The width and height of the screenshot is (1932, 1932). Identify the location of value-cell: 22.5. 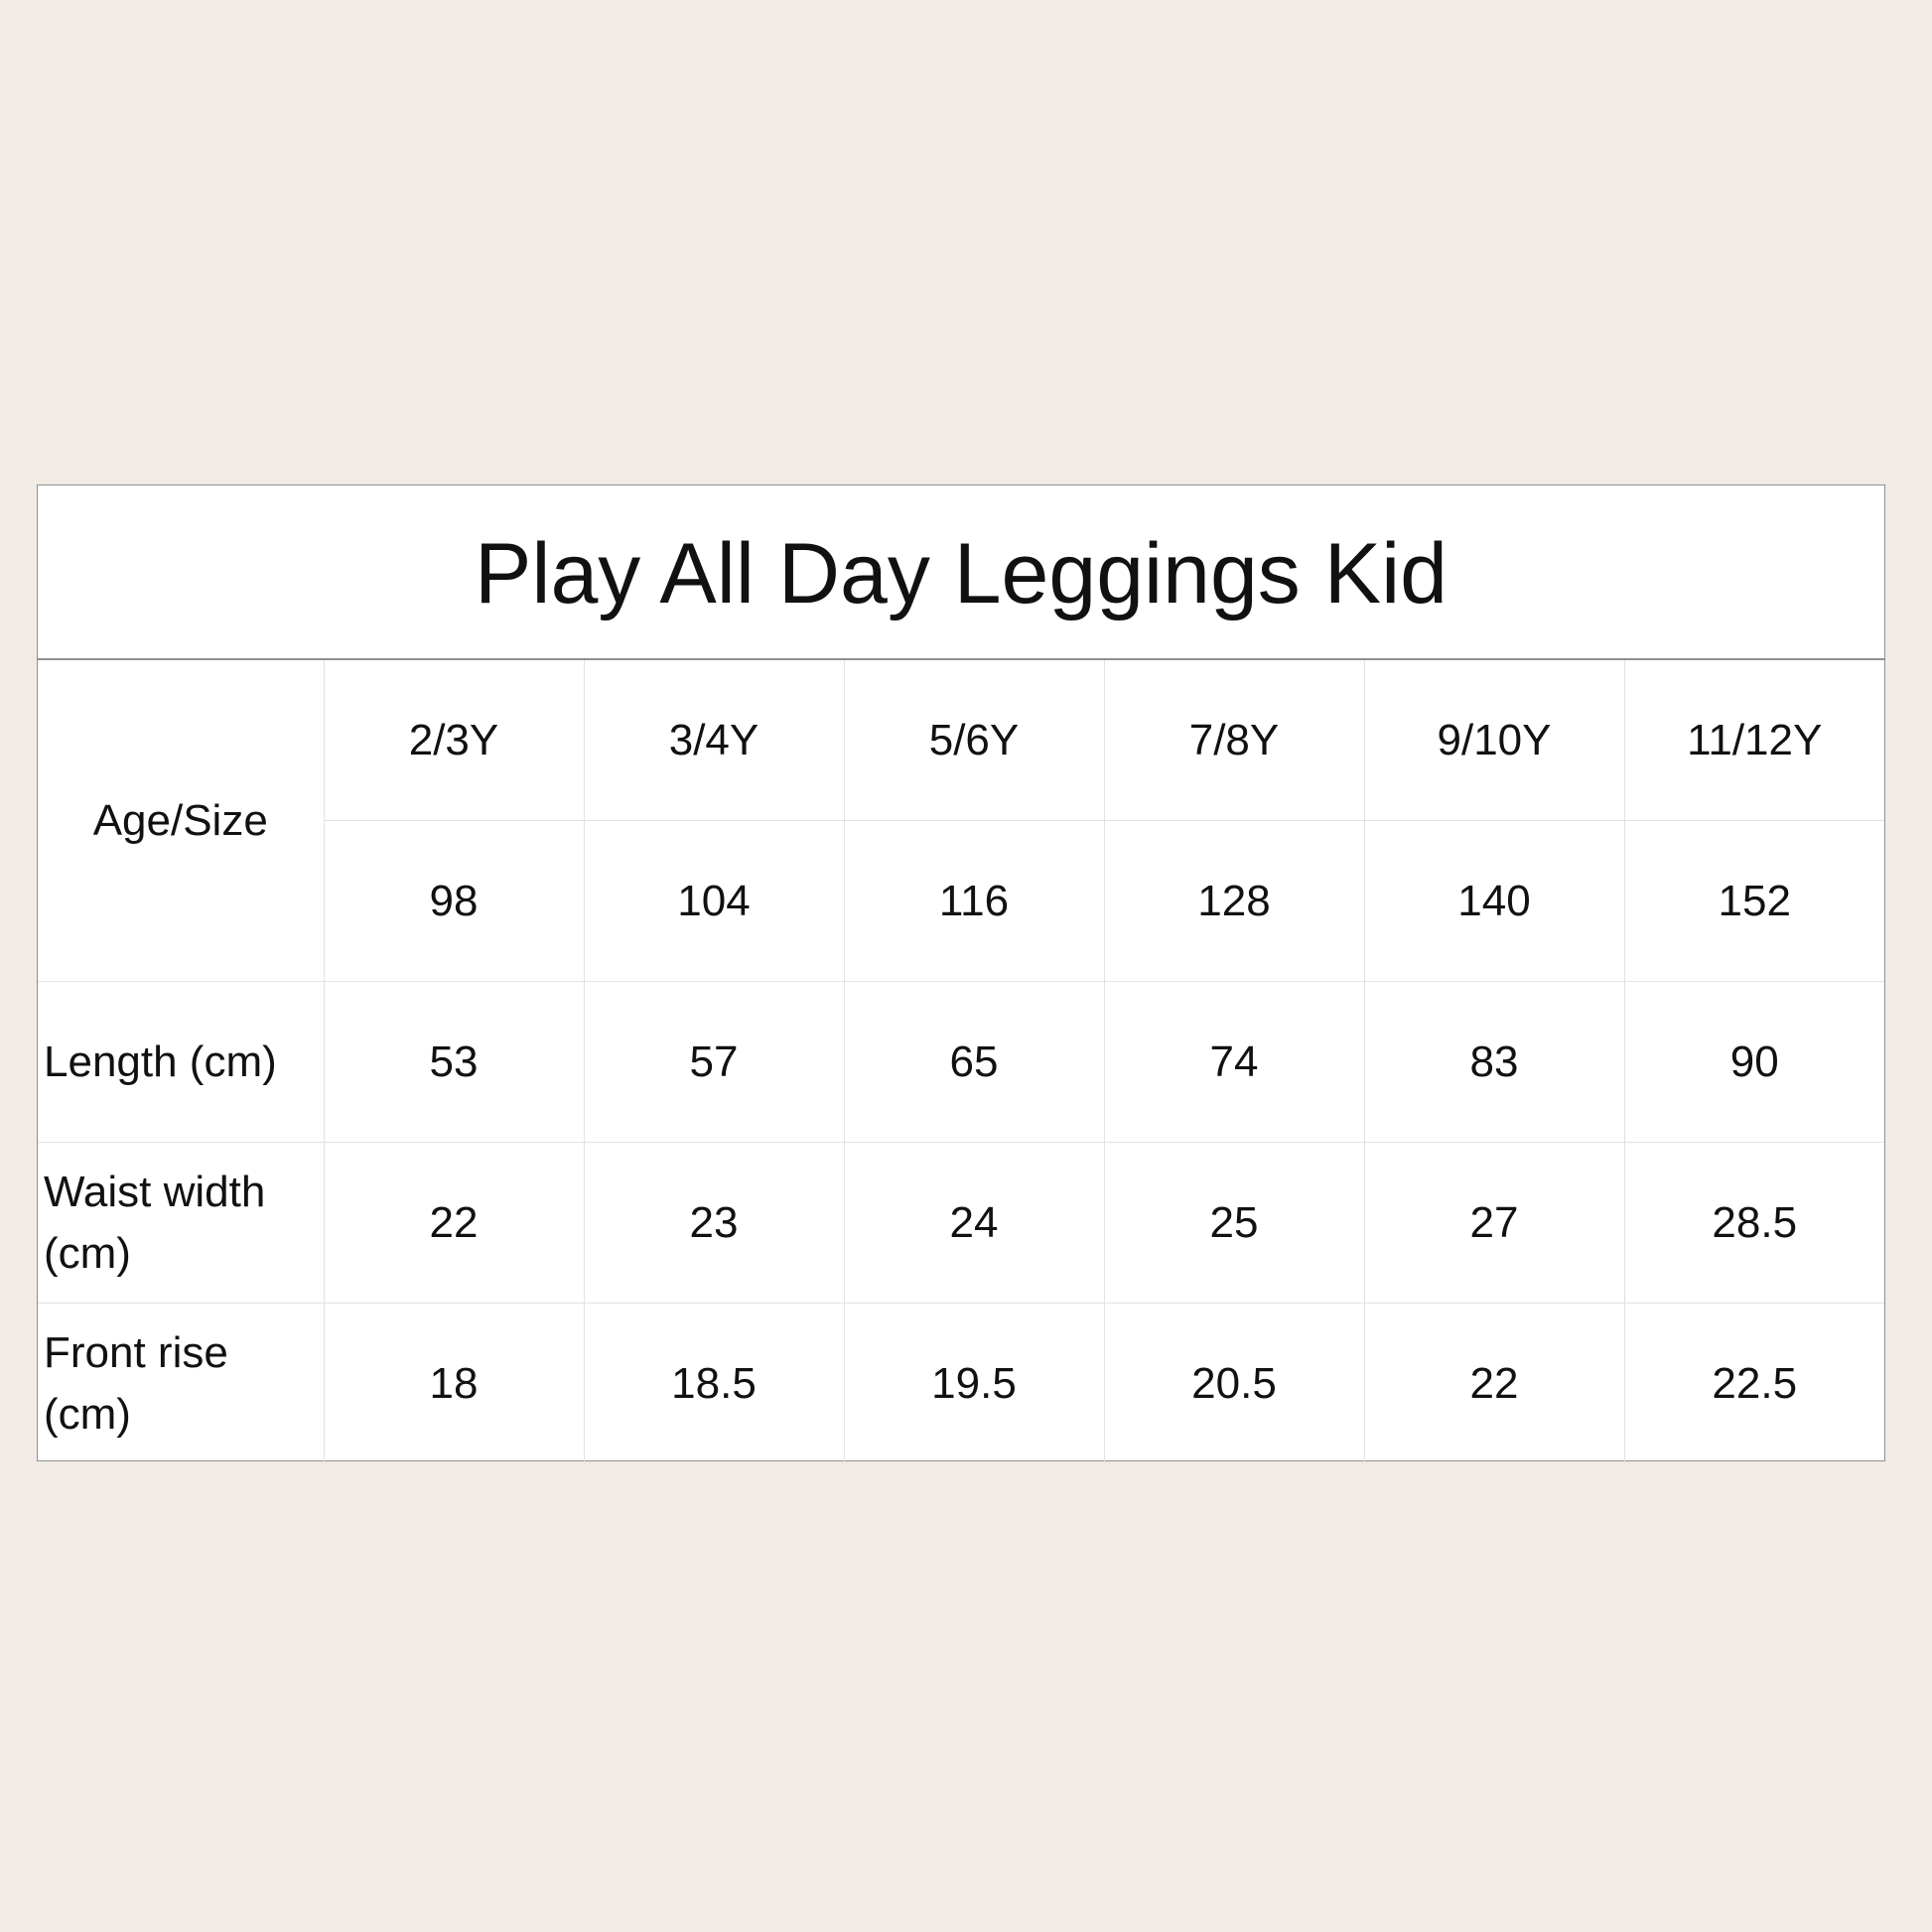
(1754, 1383).